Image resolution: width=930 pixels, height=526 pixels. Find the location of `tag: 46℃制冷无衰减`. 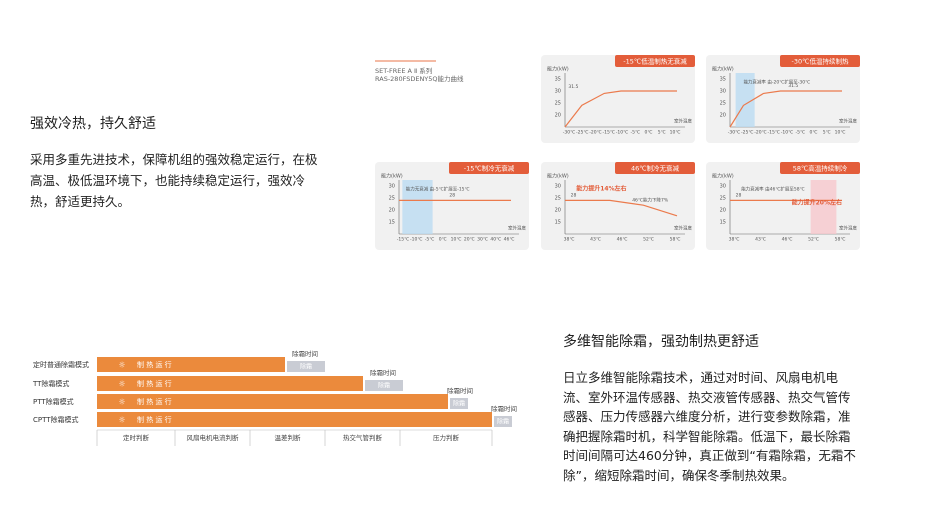

tag: 46℃制冷无衰减 is located at coordinates (655, 168).